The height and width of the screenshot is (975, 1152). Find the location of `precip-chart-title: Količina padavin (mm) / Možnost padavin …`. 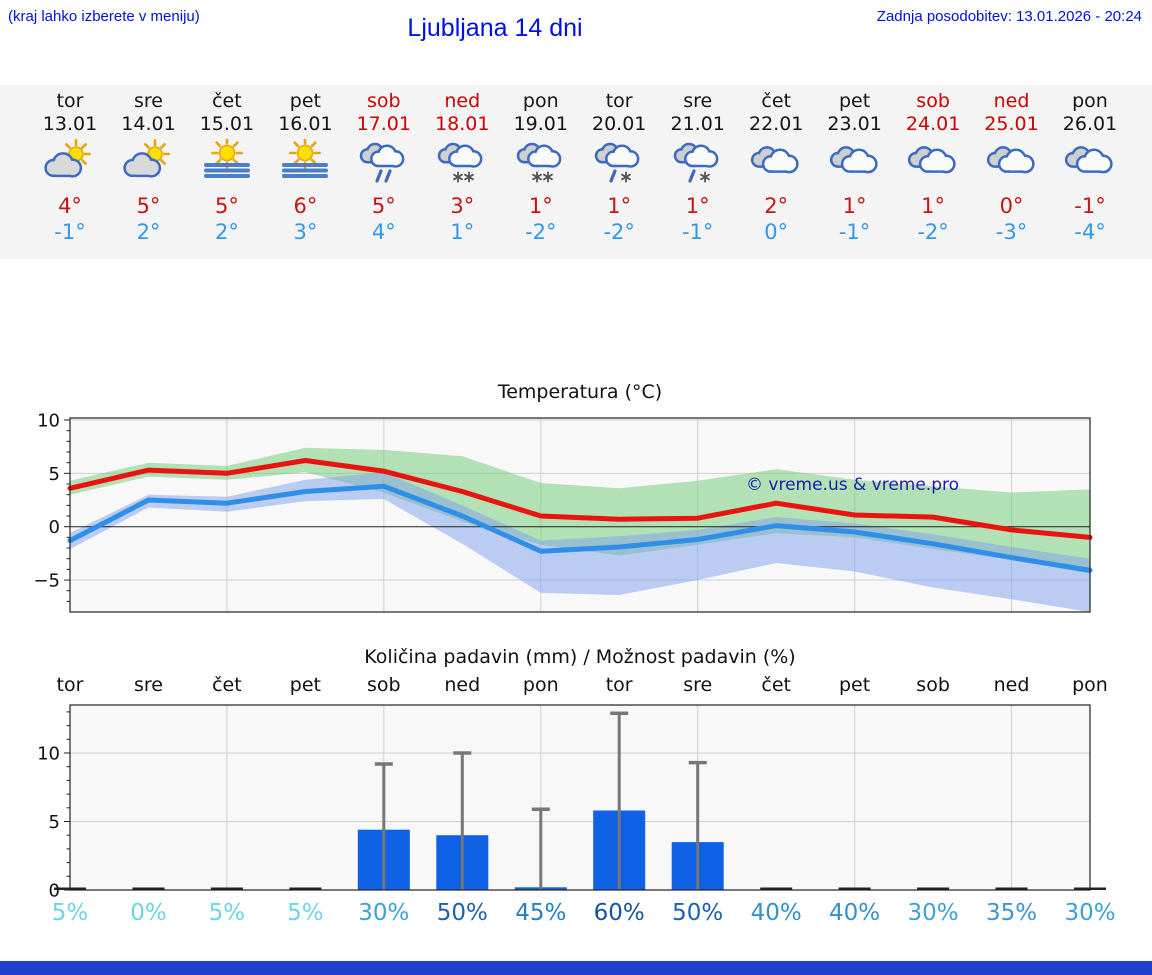

precip-chart-title: Količina padavin (mm) / Možnost padavin … is located at coordinates (580, 657).